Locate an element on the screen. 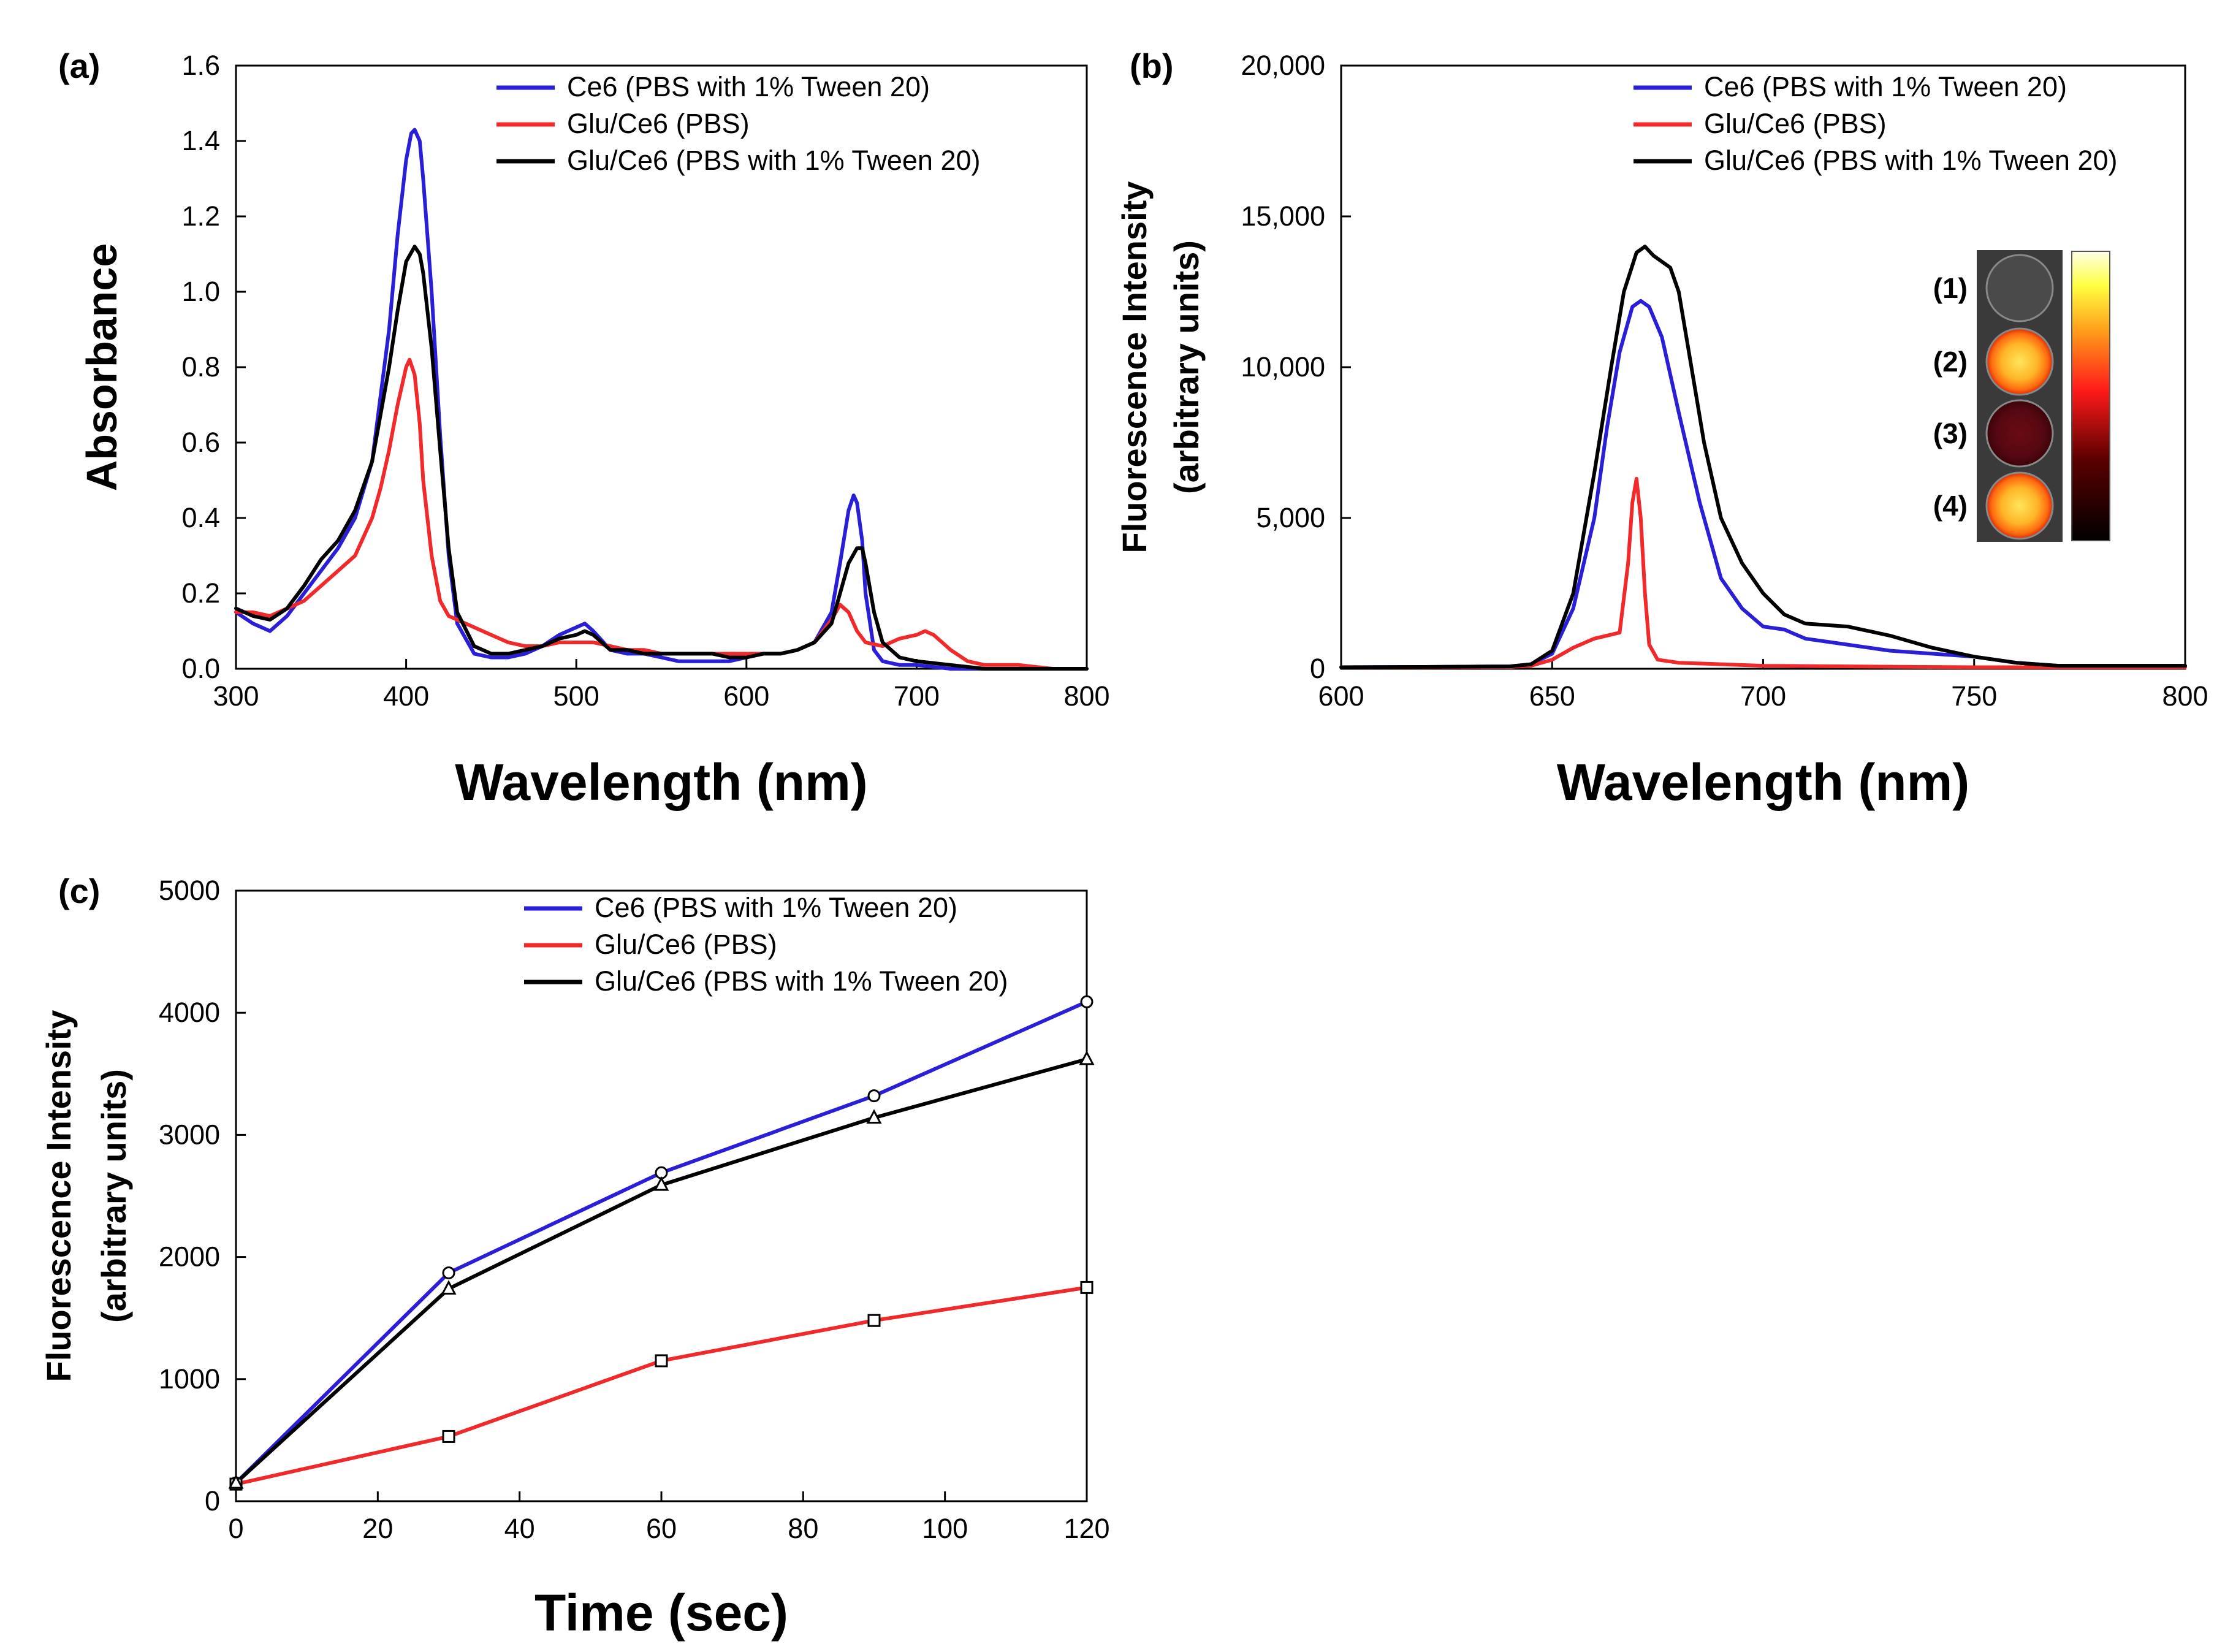 Image resolution: width=2225 pixels, height=1652 pixels. y-tick-label: 0.4 is located at coordinates (200, 517).